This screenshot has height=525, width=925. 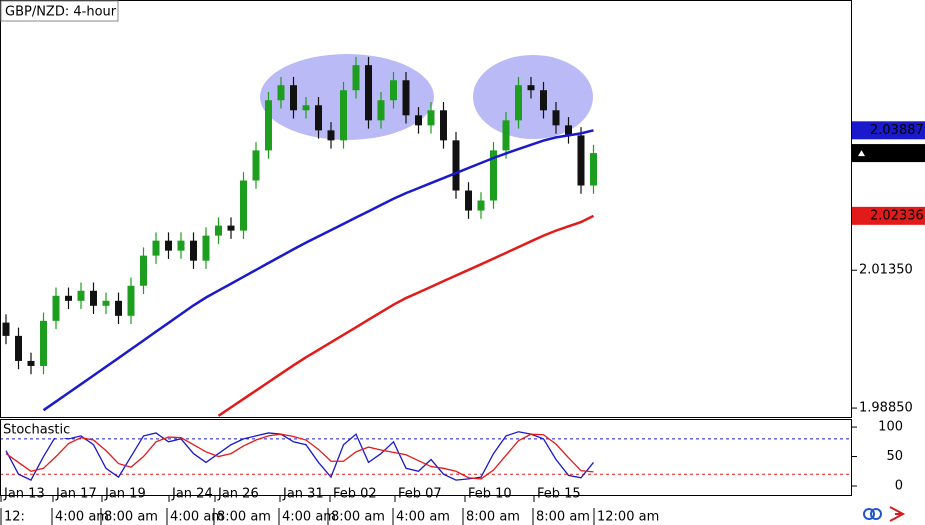 I want to click on footer-icons, so click(x=884, y=514).